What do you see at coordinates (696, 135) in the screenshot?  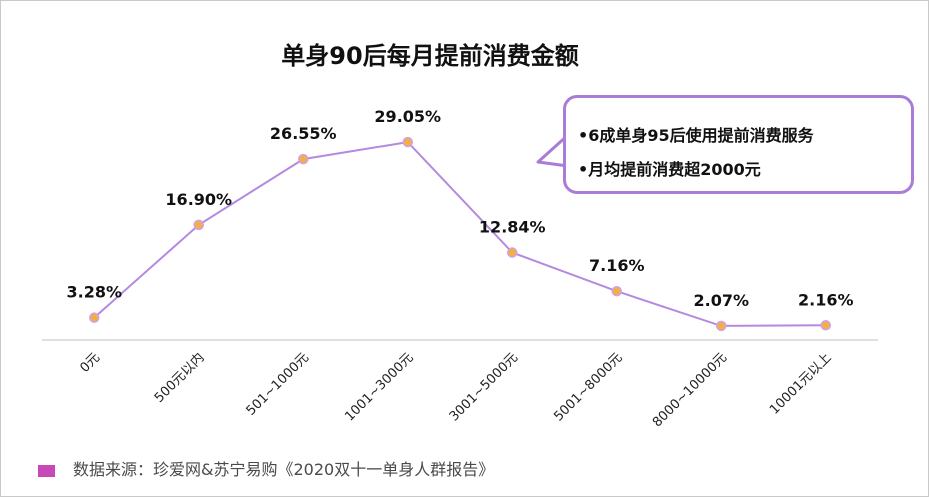 I see `callout-line-1: •6成单身95后使用提前消费服务` at bounding box center [696, 135].